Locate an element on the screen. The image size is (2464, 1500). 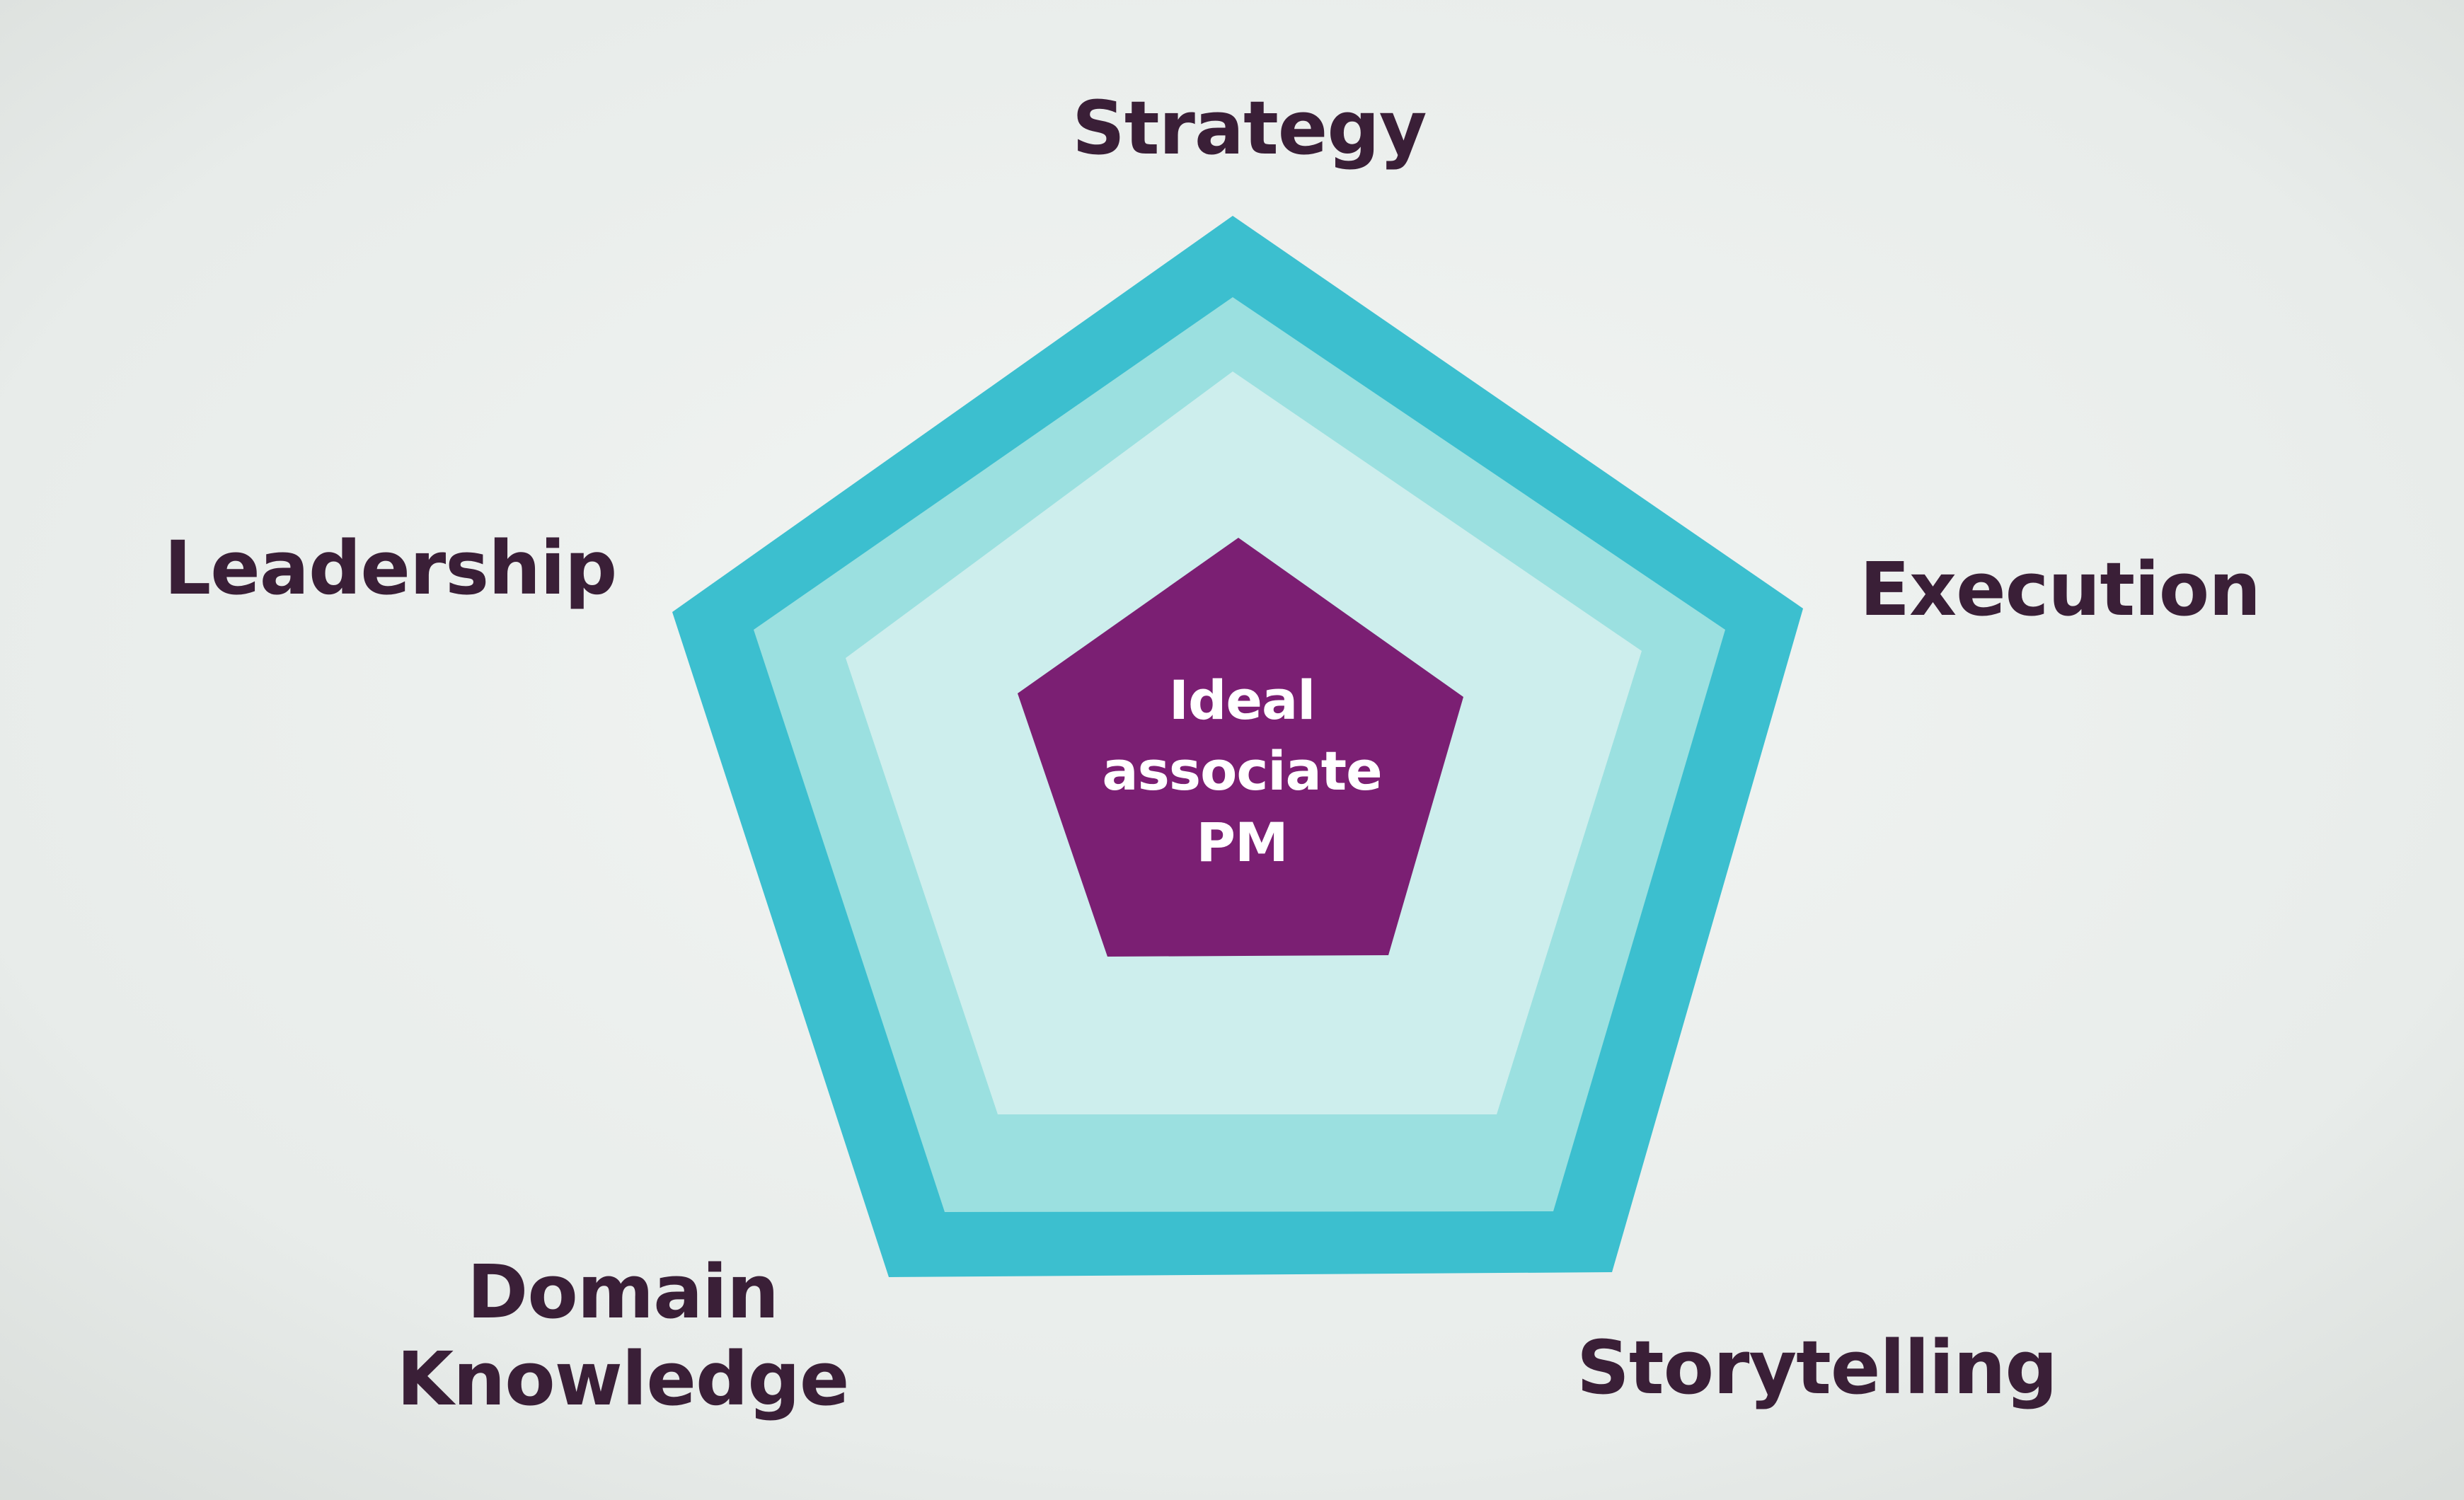
label-domain-knowledge: Domain Knowledge is located at coordinates (623, 1335).